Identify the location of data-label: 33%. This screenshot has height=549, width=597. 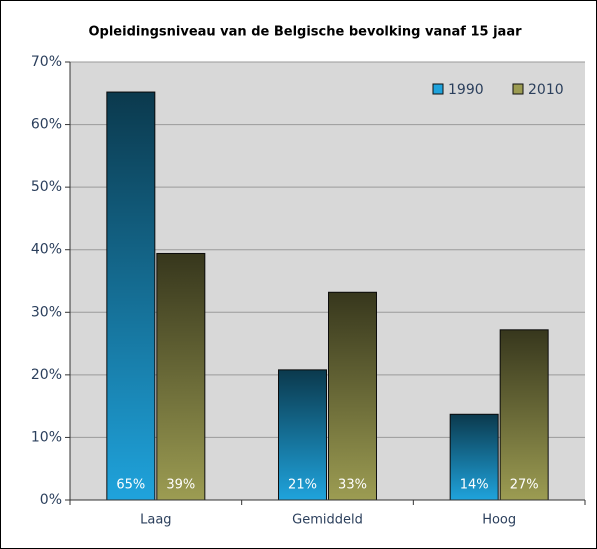
(352, 485).